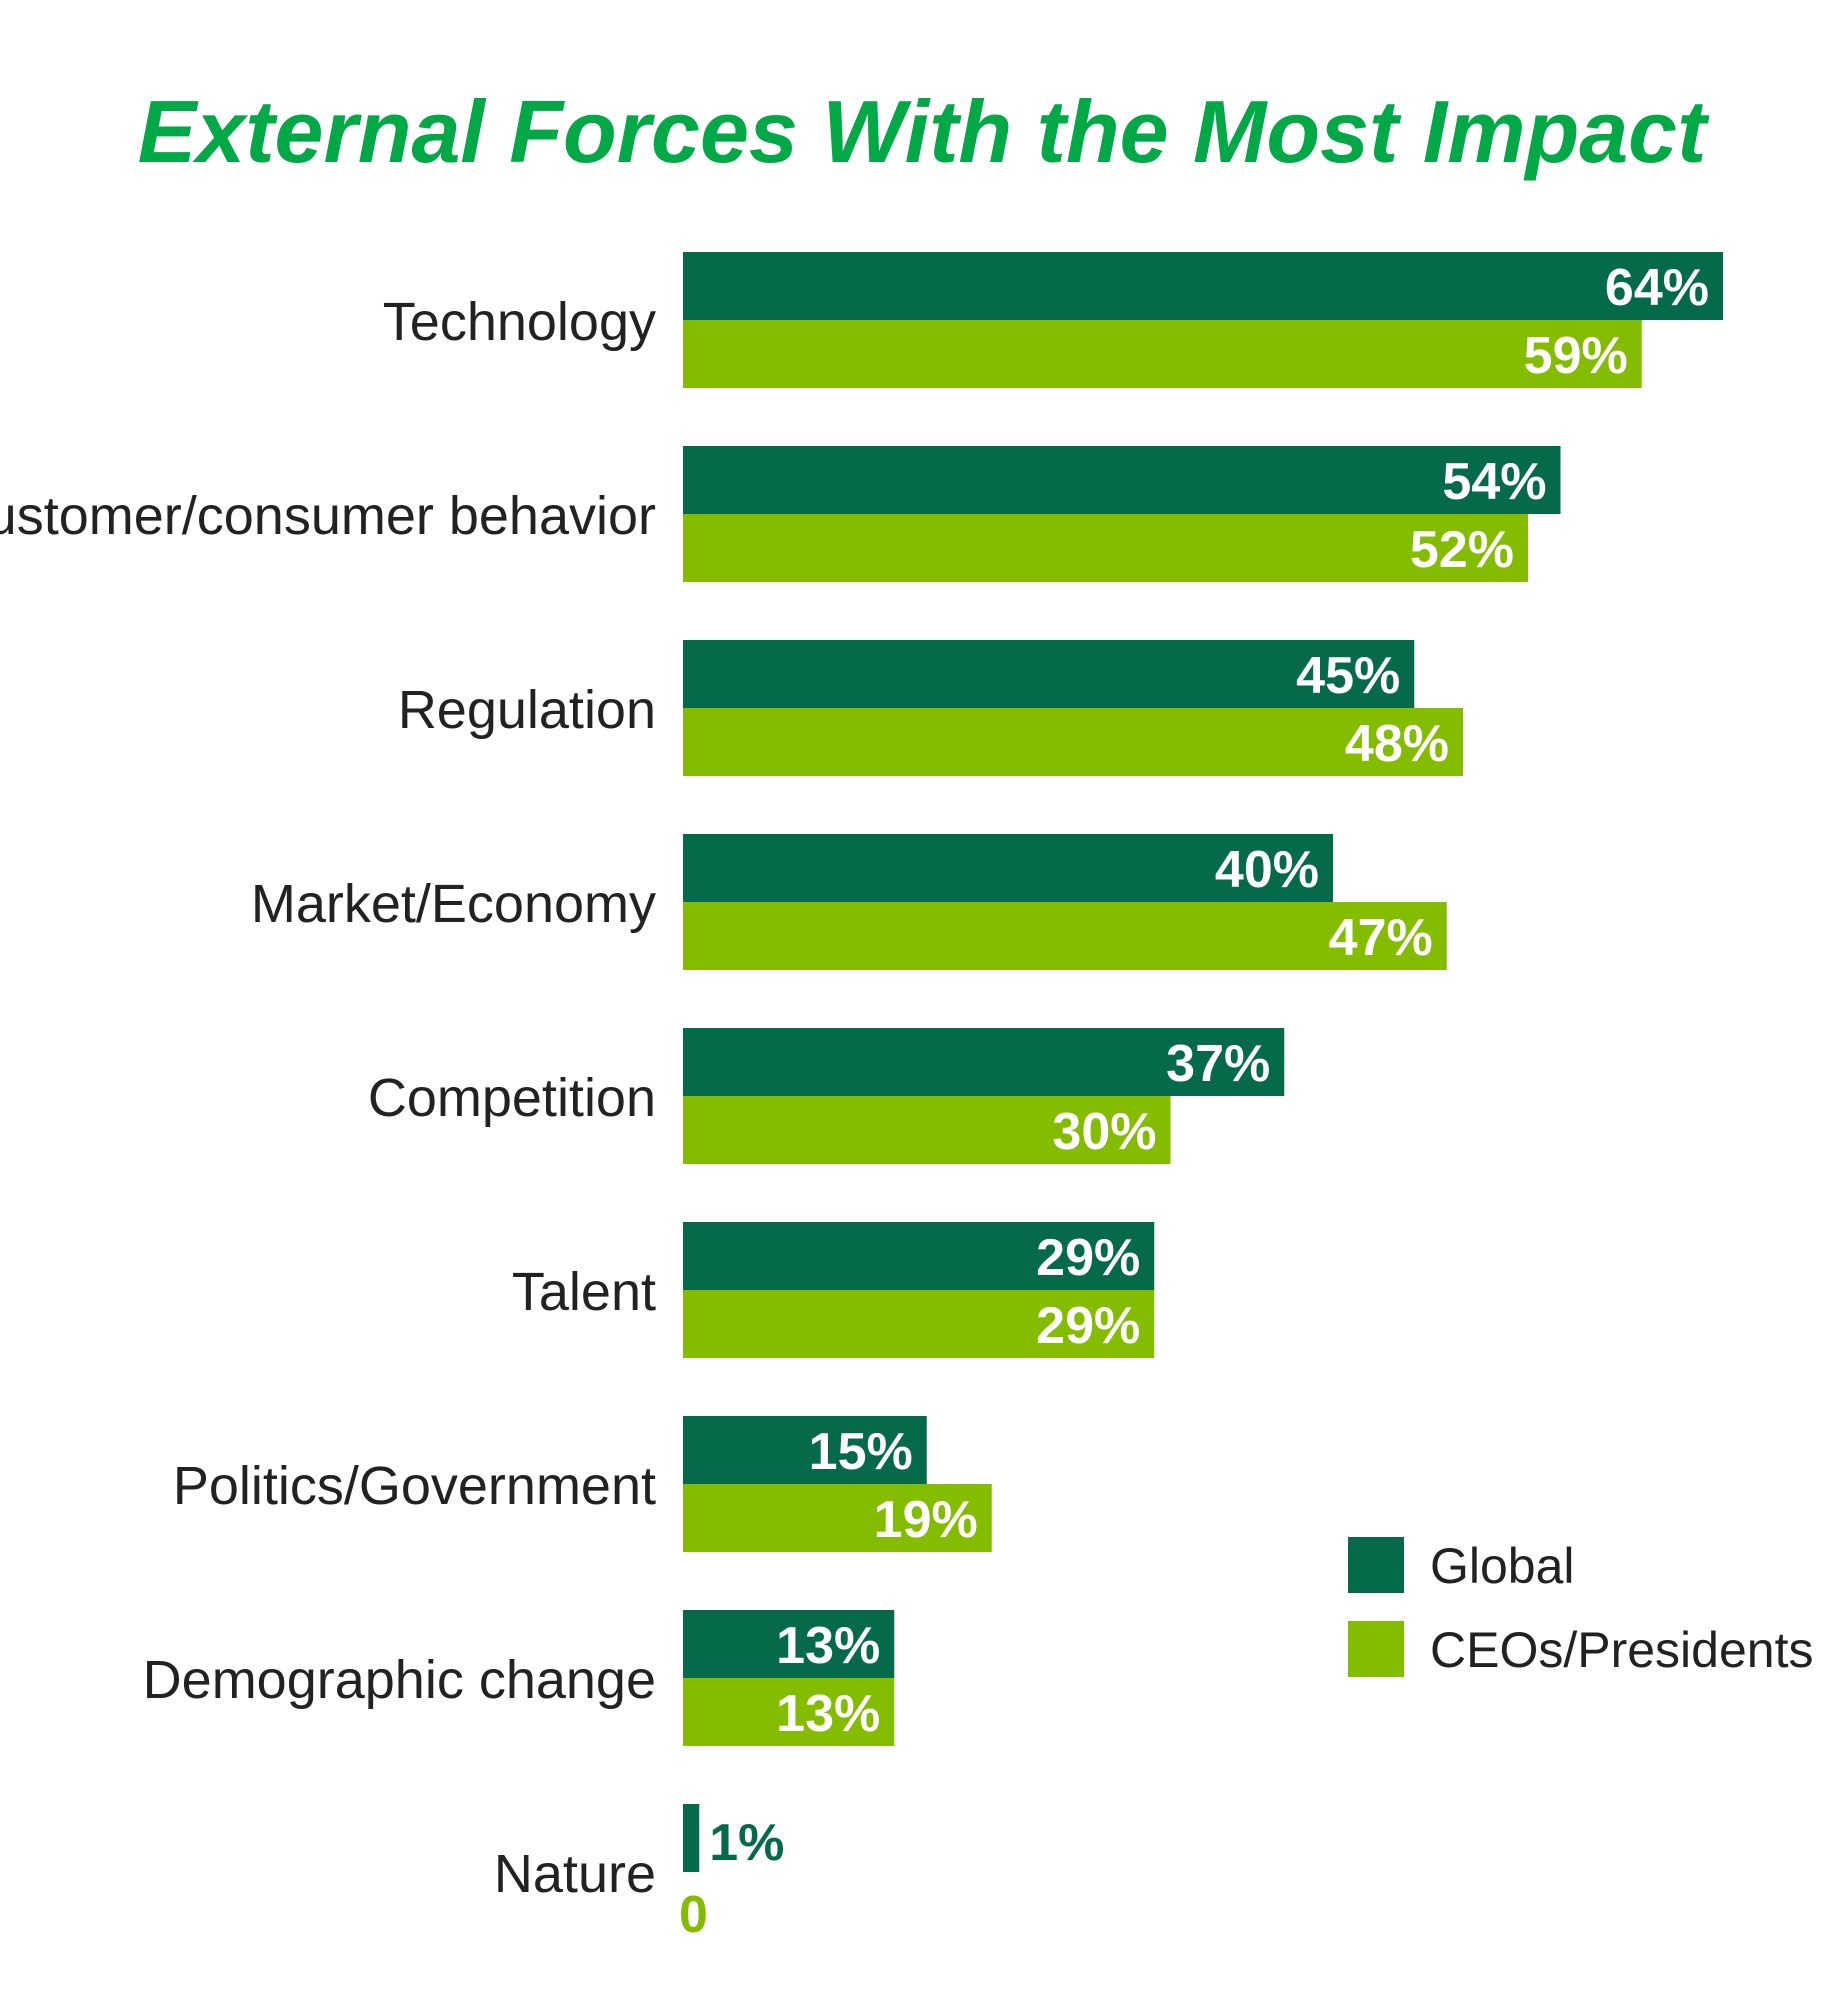  I want to click on category-label: Regulation, so click(527, 710).